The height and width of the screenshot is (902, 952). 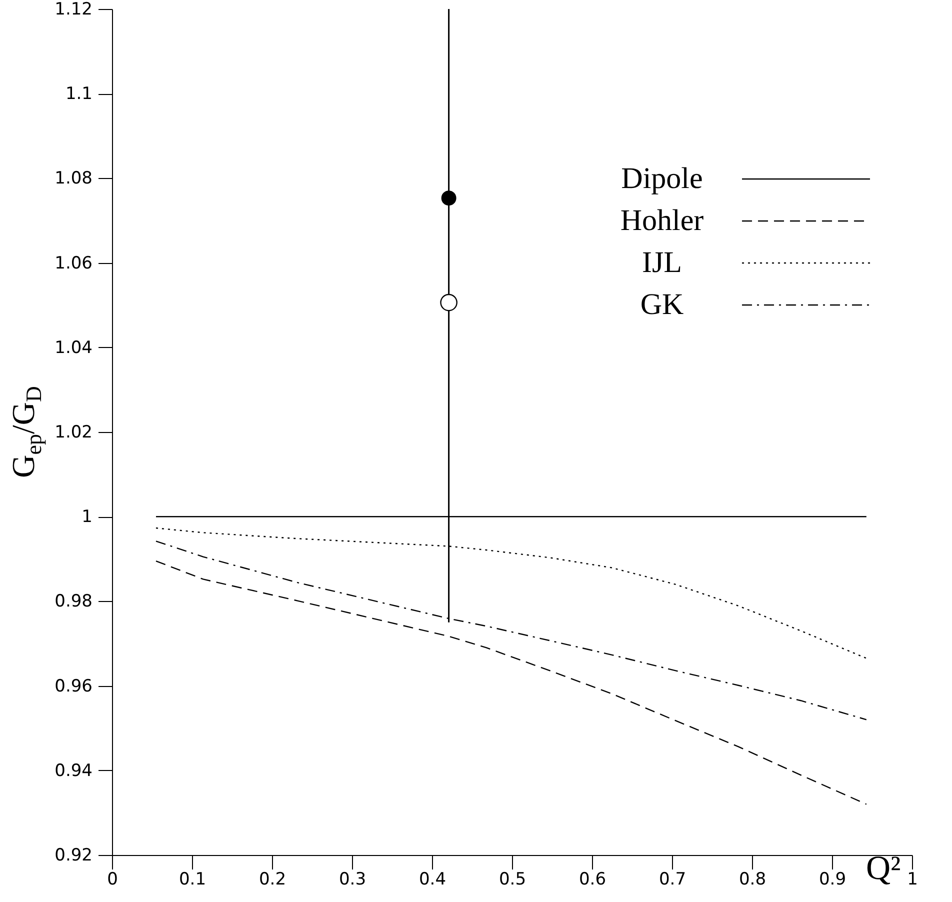 What do you see at coordinates (73, 432) in the screenshot?
I see `y-tick-label: 1.02` at bounding box center [73, 432].